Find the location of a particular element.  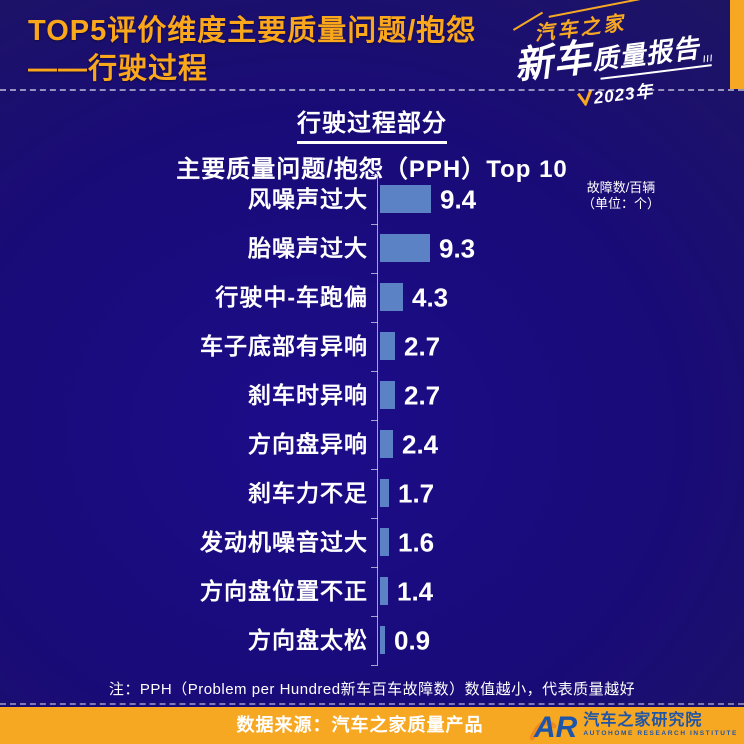

bar-row: 刹车力不足 1.7 is located at coordinates (372, 493).